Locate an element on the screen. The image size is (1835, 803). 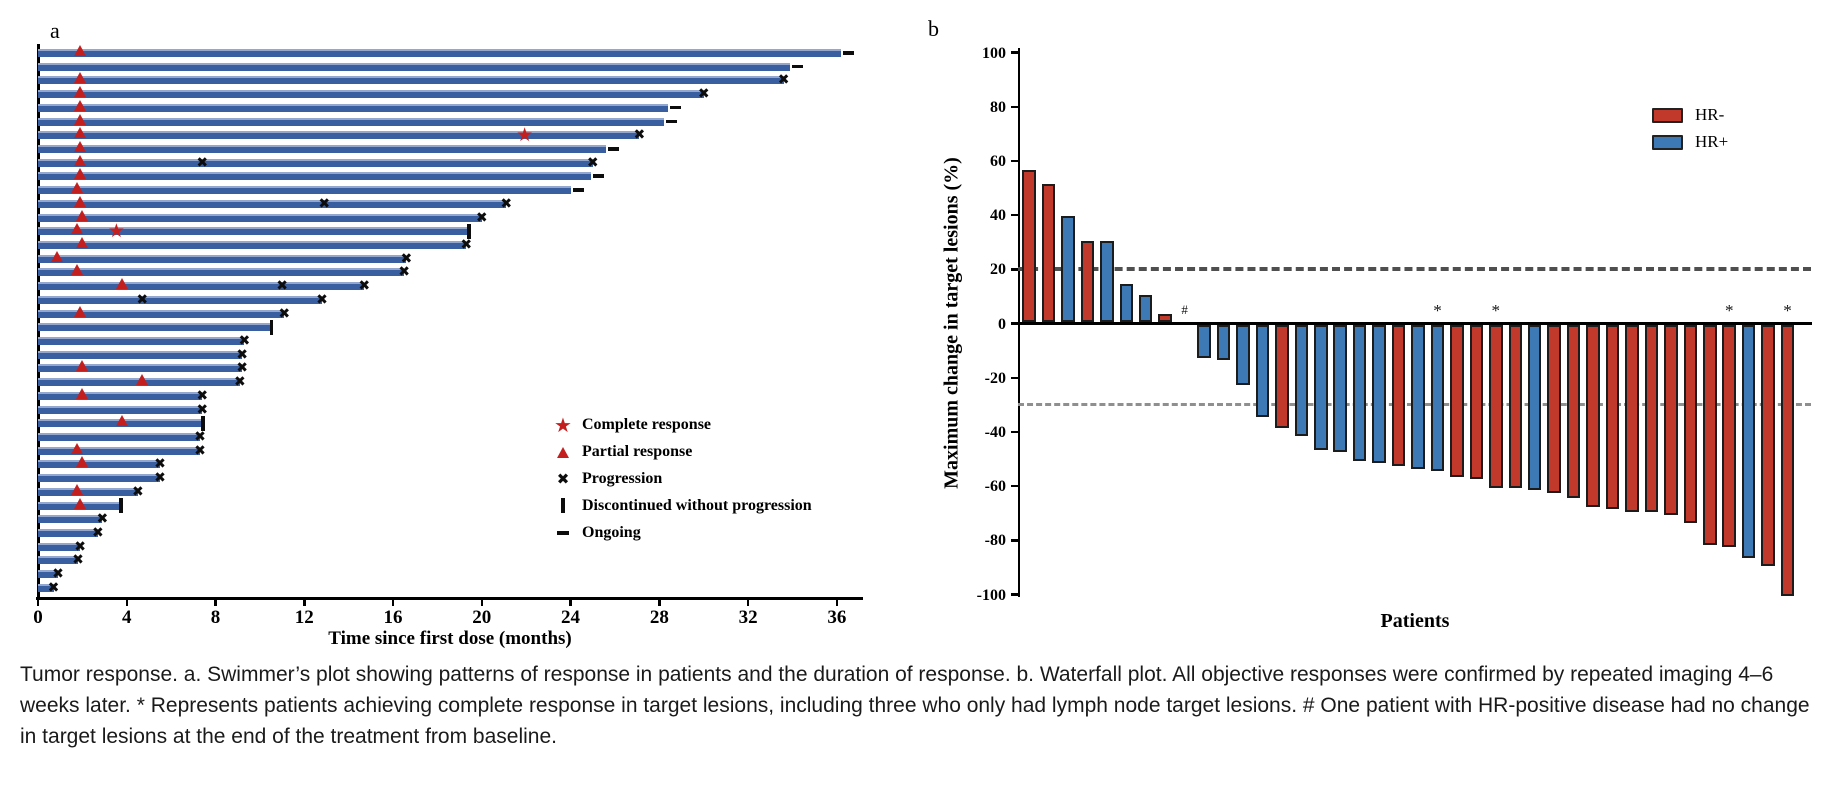
panel-b-x-axis-title: Patients is located at coordinates (1415, 621).